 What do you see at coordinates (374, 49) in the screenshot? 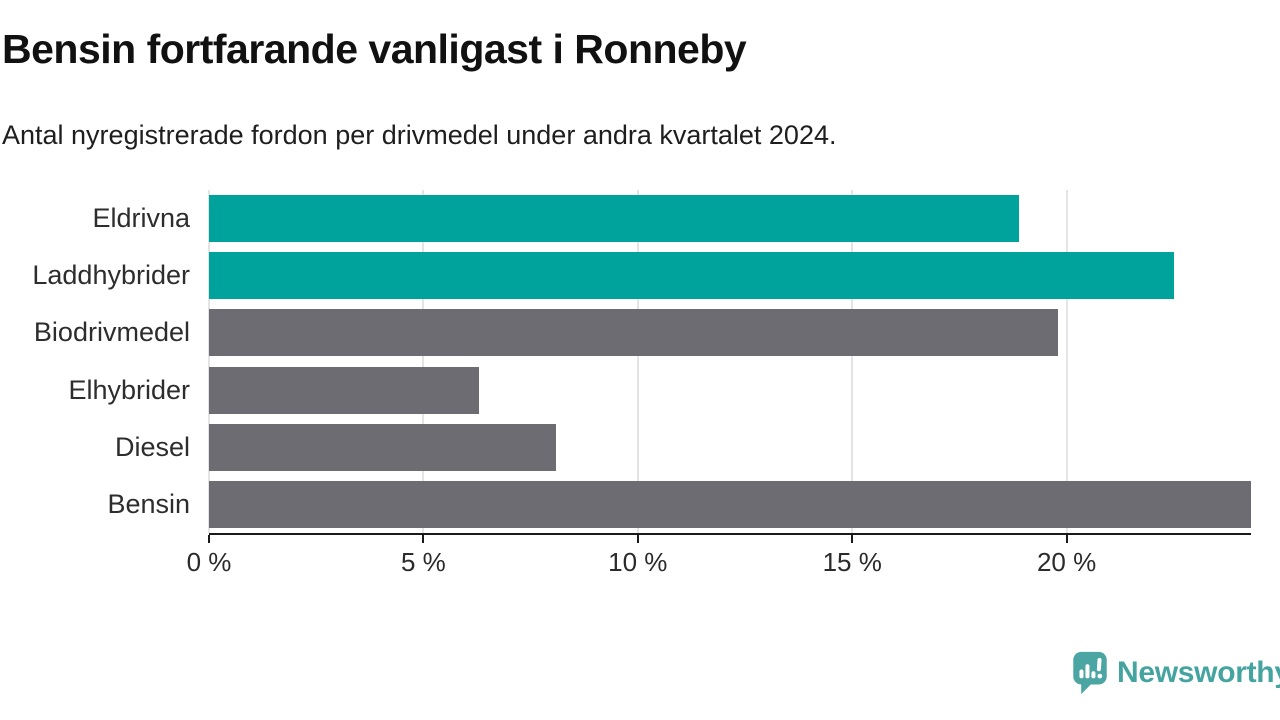
I see `chart-title: Bensin fortfarande vanligast i Ronneby` at bounding box center [374, 49].